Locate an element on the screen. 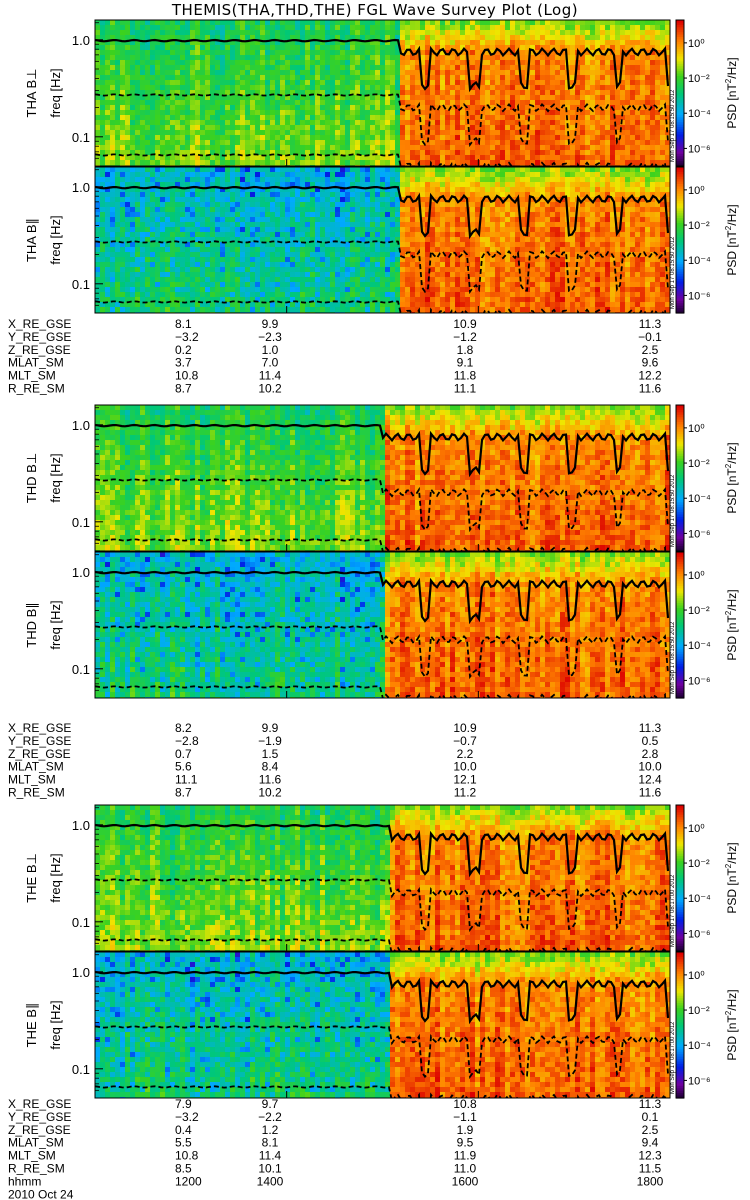  time-axis: hhmm 1200 1400 1600 1800 2010 Oct 24 is located at coordinates (336, 1187).